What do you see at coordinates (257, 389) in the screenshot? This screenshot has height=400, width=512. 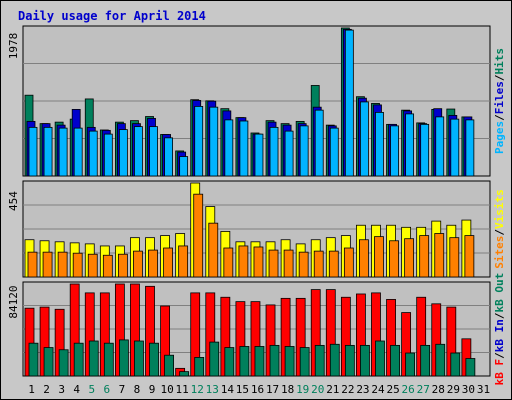 I see `x-tick-label: 16` at bounding box center [257, 389].